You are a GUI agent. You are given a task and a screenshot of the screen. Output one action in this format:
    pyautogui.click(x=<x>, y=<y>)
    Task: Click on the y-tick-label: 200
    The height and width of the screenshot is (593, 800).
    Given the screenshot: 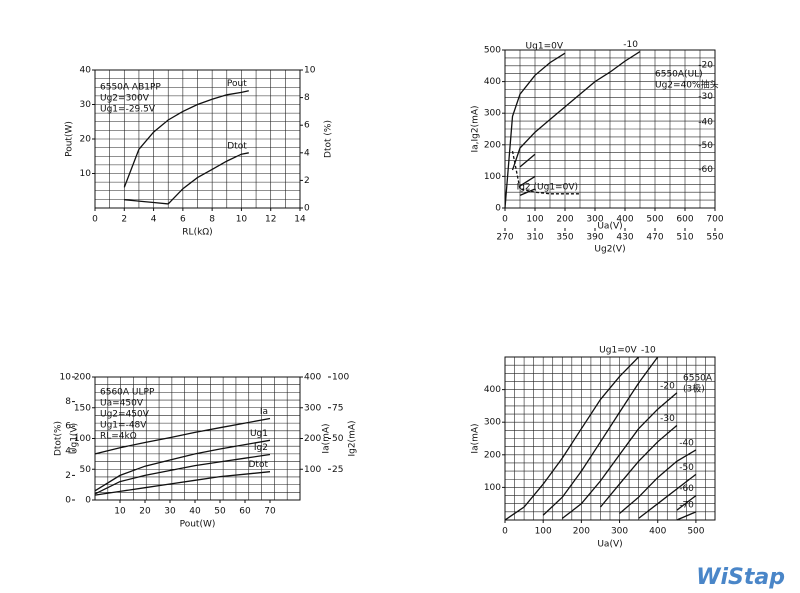 What is the action you would take?
    pyautogui.click(x=492, y=455)
    